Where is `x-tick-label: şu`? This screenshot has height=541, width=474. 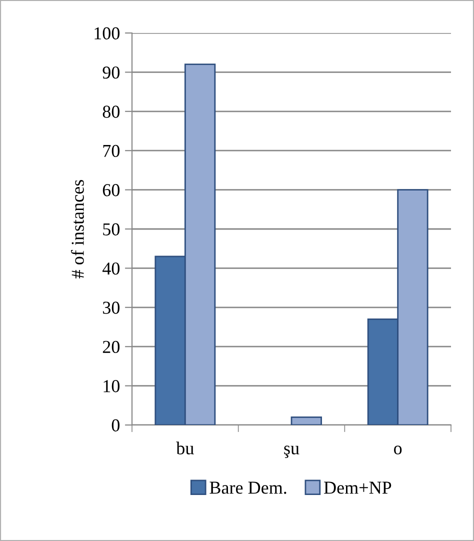 x-tick-label: şu is located at coordinates (292, 452).